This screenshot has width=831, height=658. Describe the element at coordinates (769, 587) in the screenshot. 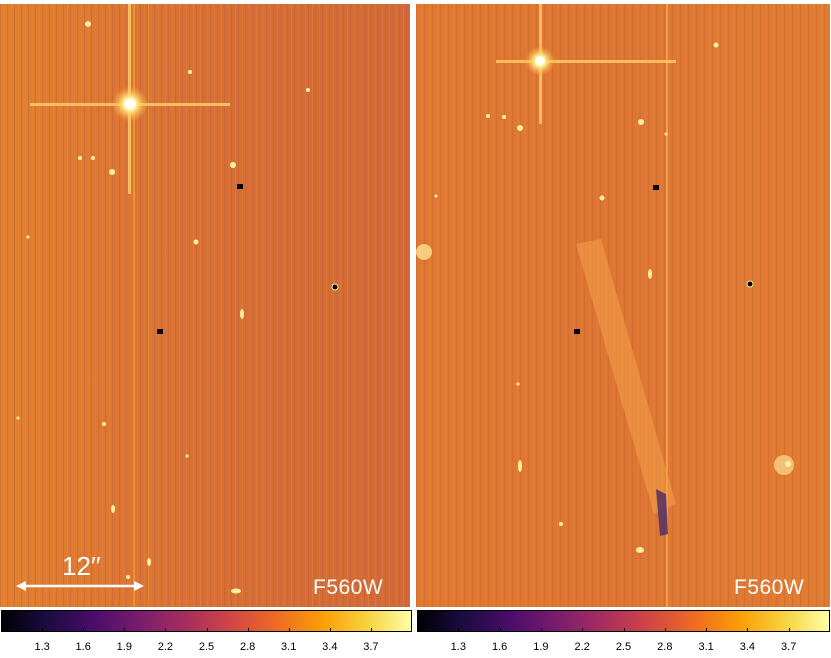

I see `filter-label-right: F560W` at that location.